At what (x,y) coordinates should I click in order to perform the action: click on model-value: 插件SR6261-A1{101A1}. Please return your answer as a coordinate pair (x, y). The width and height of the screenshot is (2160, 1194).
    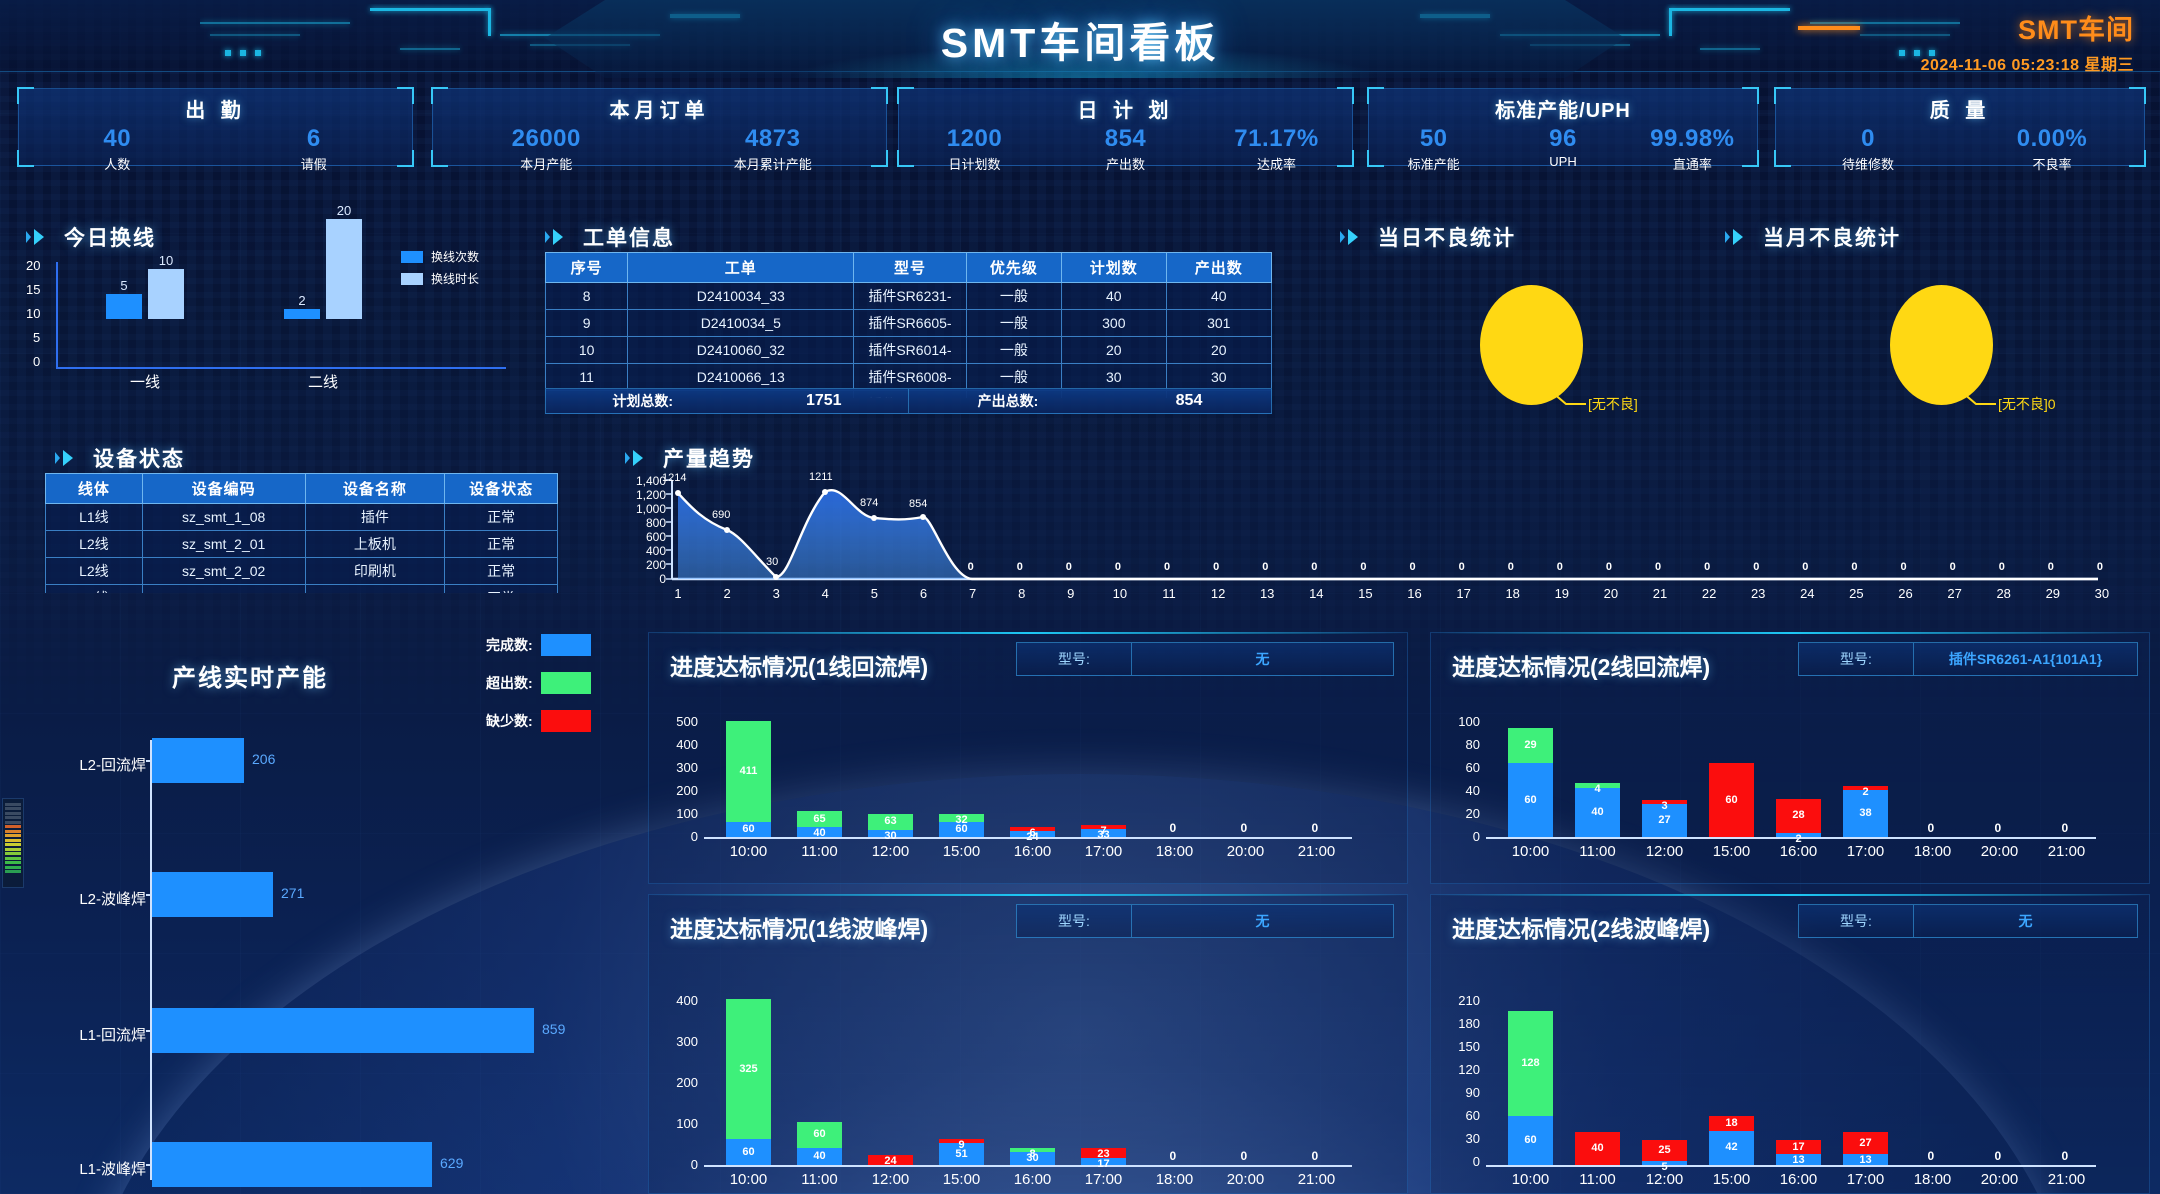
    Looking at the image, I should click on (2025, 659).